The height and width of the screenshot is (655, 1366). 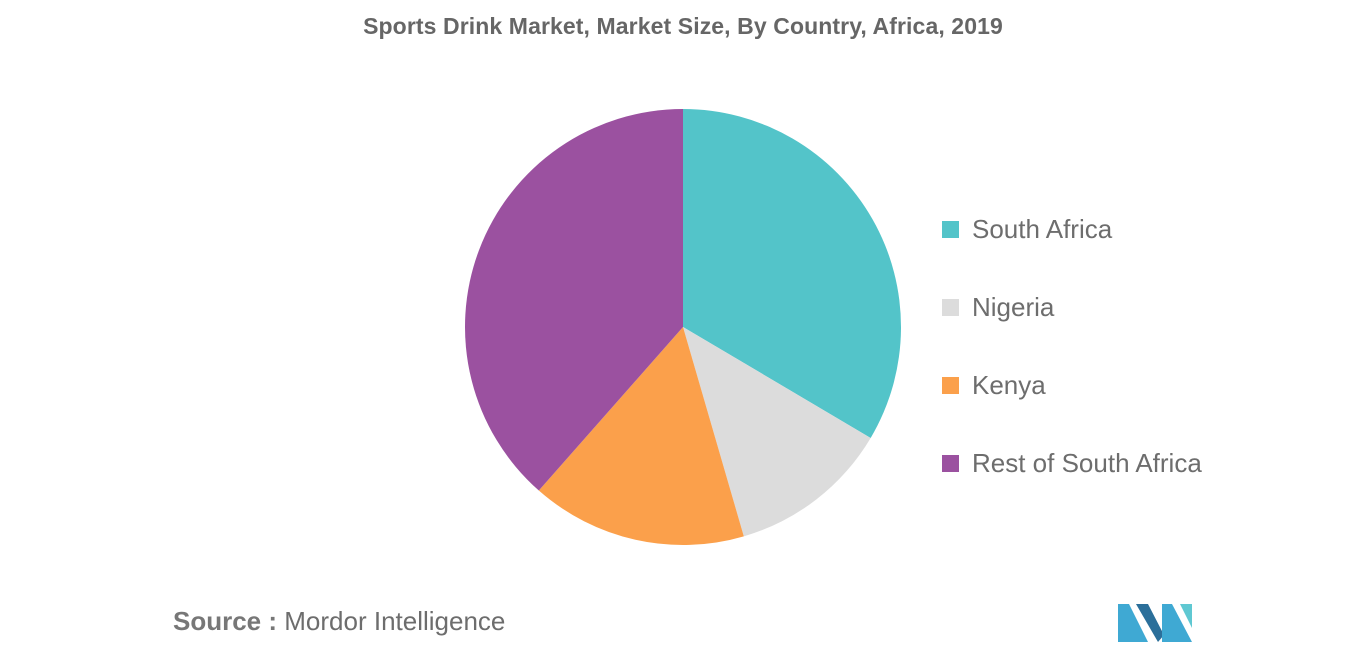 What do you see at coordinates (777, 432) in the screenshot?
I see `pie-slice-nigeria` at bounding box center [777, 432].